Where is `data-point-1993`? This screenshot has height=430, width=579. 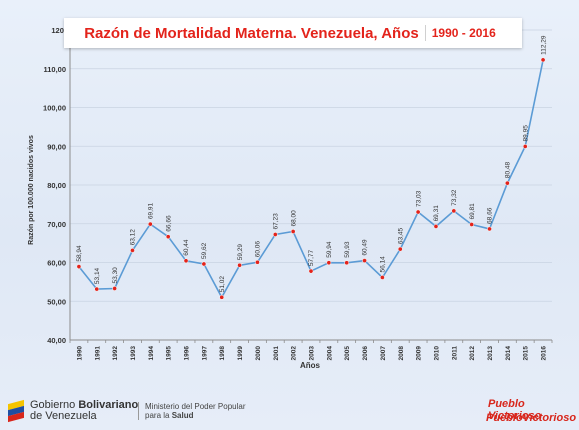 data-point-1993 is located at coordinates (132, 250).